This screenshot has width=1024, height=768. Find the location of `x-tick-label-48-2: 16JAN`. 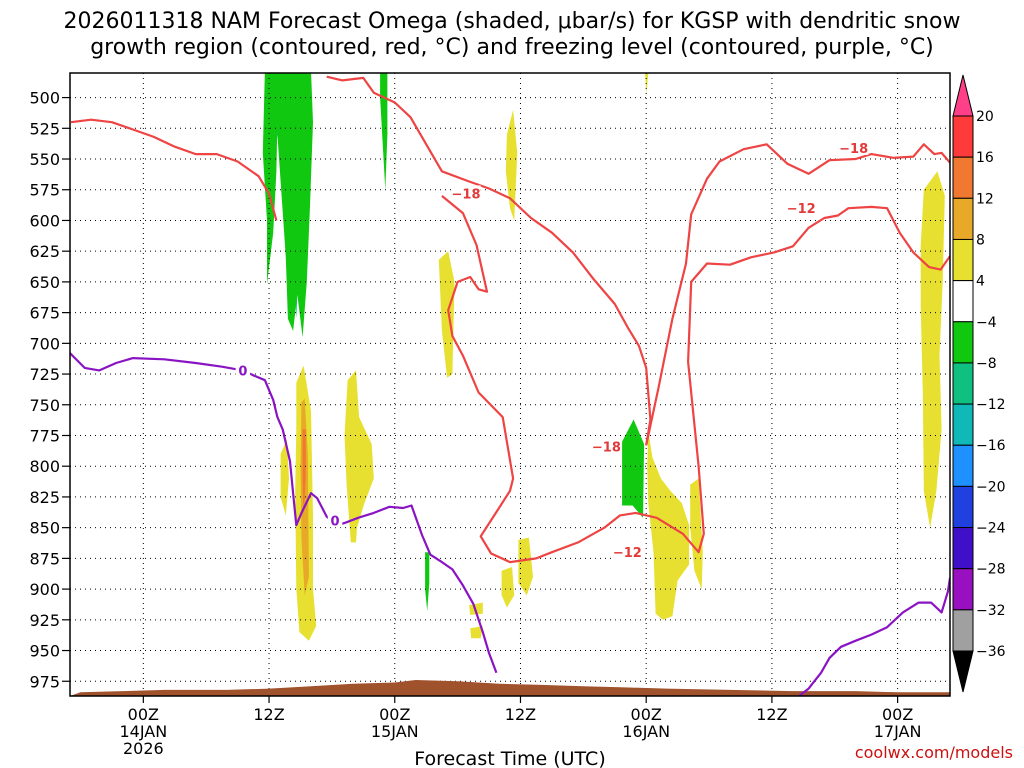

x-tick-label-48-2: 16JAN is located at coordinates (646, 731).